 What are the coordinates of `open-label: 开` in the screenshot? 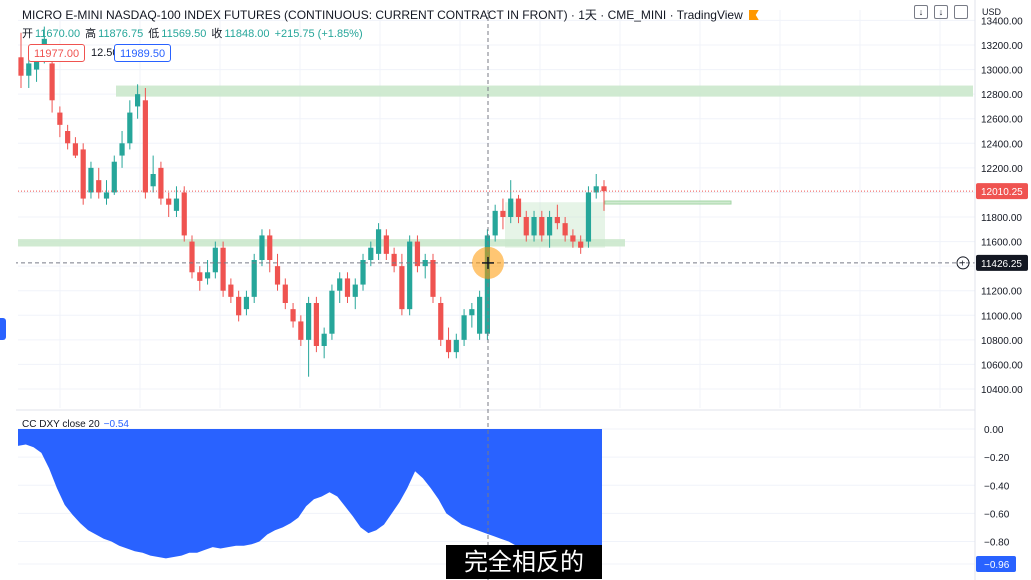 It's located at (27, 34).